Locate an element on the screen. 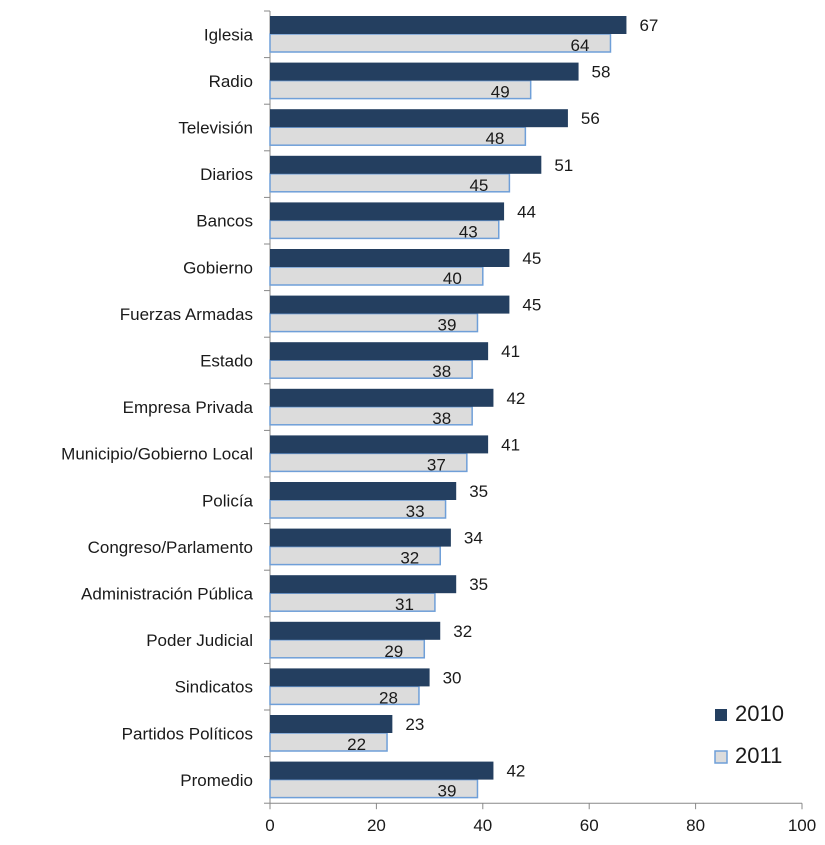  category-label: Administración Pública is located at coordinates (167, 594).